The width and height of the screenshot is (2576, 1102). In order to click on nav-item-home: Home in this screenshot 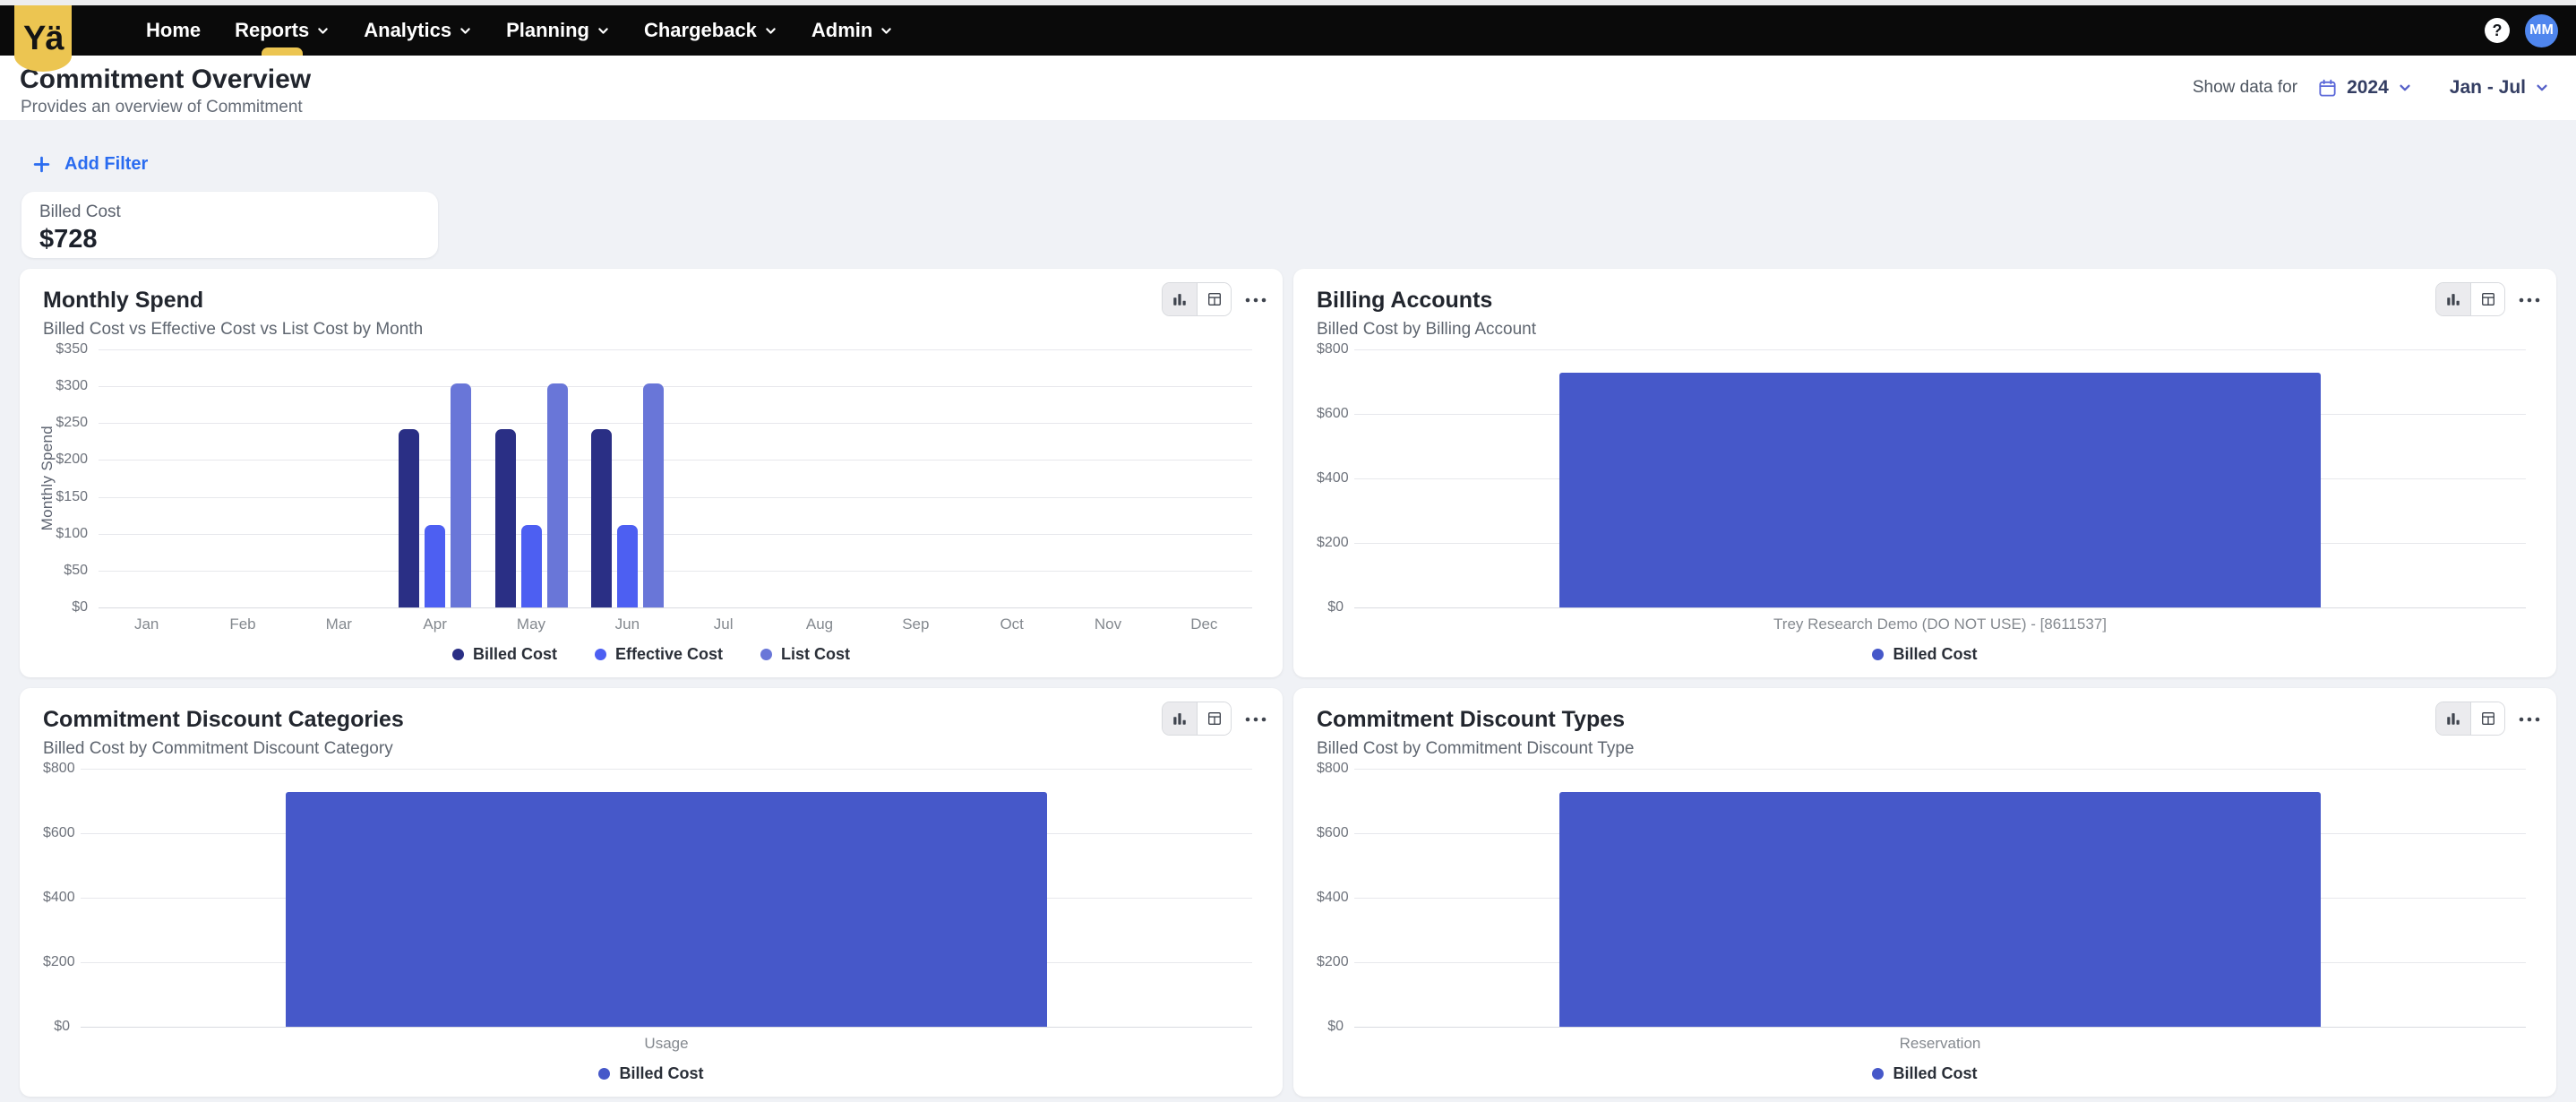, I will do `click(173, 30)`.